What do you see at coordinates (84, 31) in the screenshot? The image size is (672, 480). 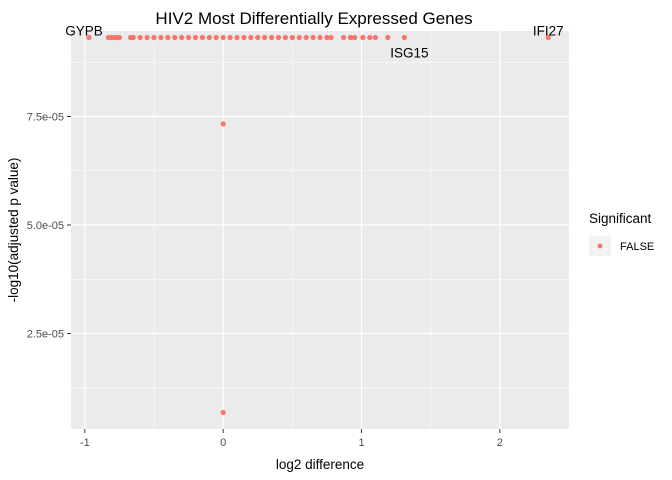 I see `point-label: GYPB` at bounding box center [84, 31].